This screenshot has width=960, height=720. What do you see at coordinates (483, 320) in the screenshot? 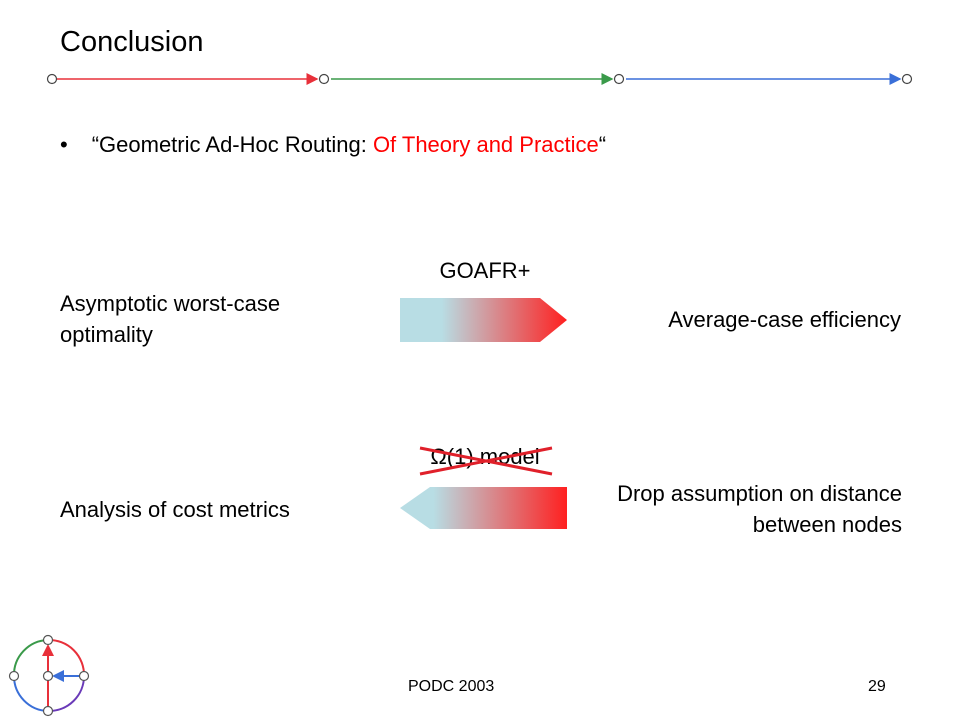
I see `right-arrow-icon` at bounding box center [483, 320].